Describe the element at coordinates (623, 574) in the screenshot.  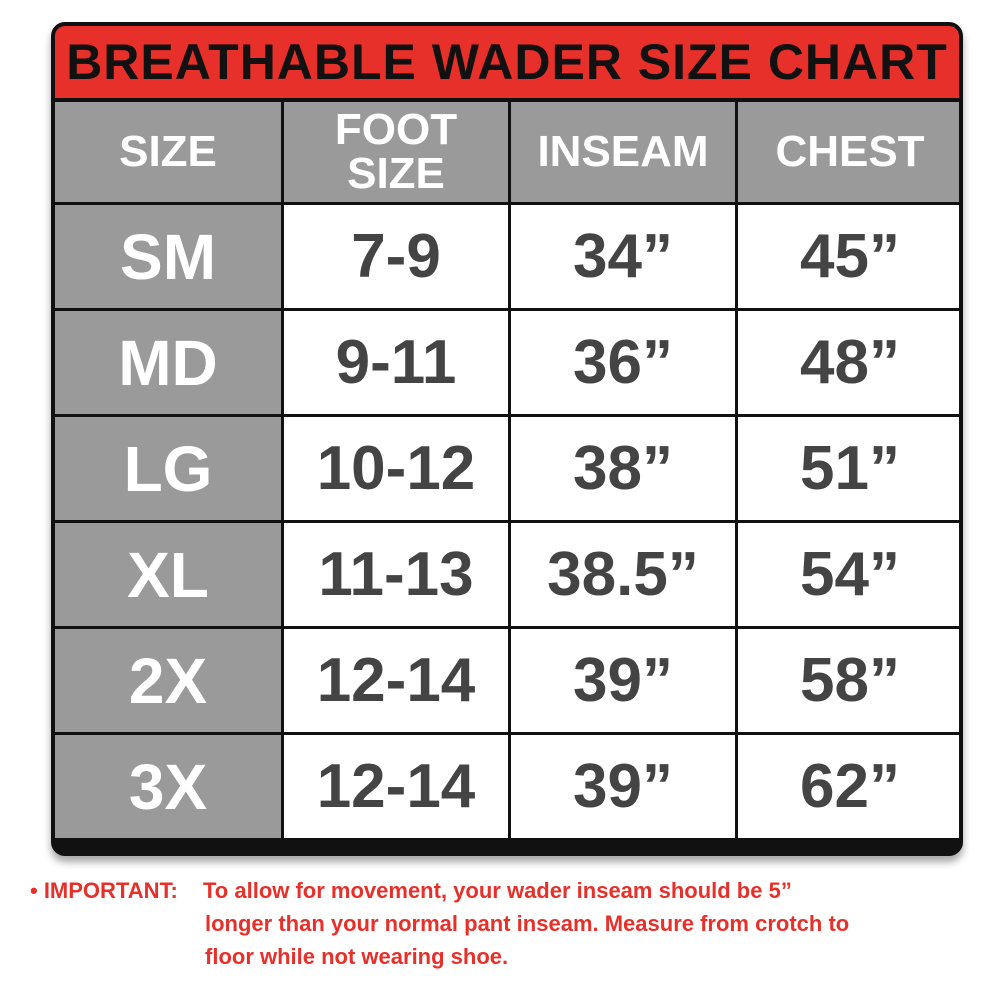
I see `inseam-cell: 38.5”` at that location.